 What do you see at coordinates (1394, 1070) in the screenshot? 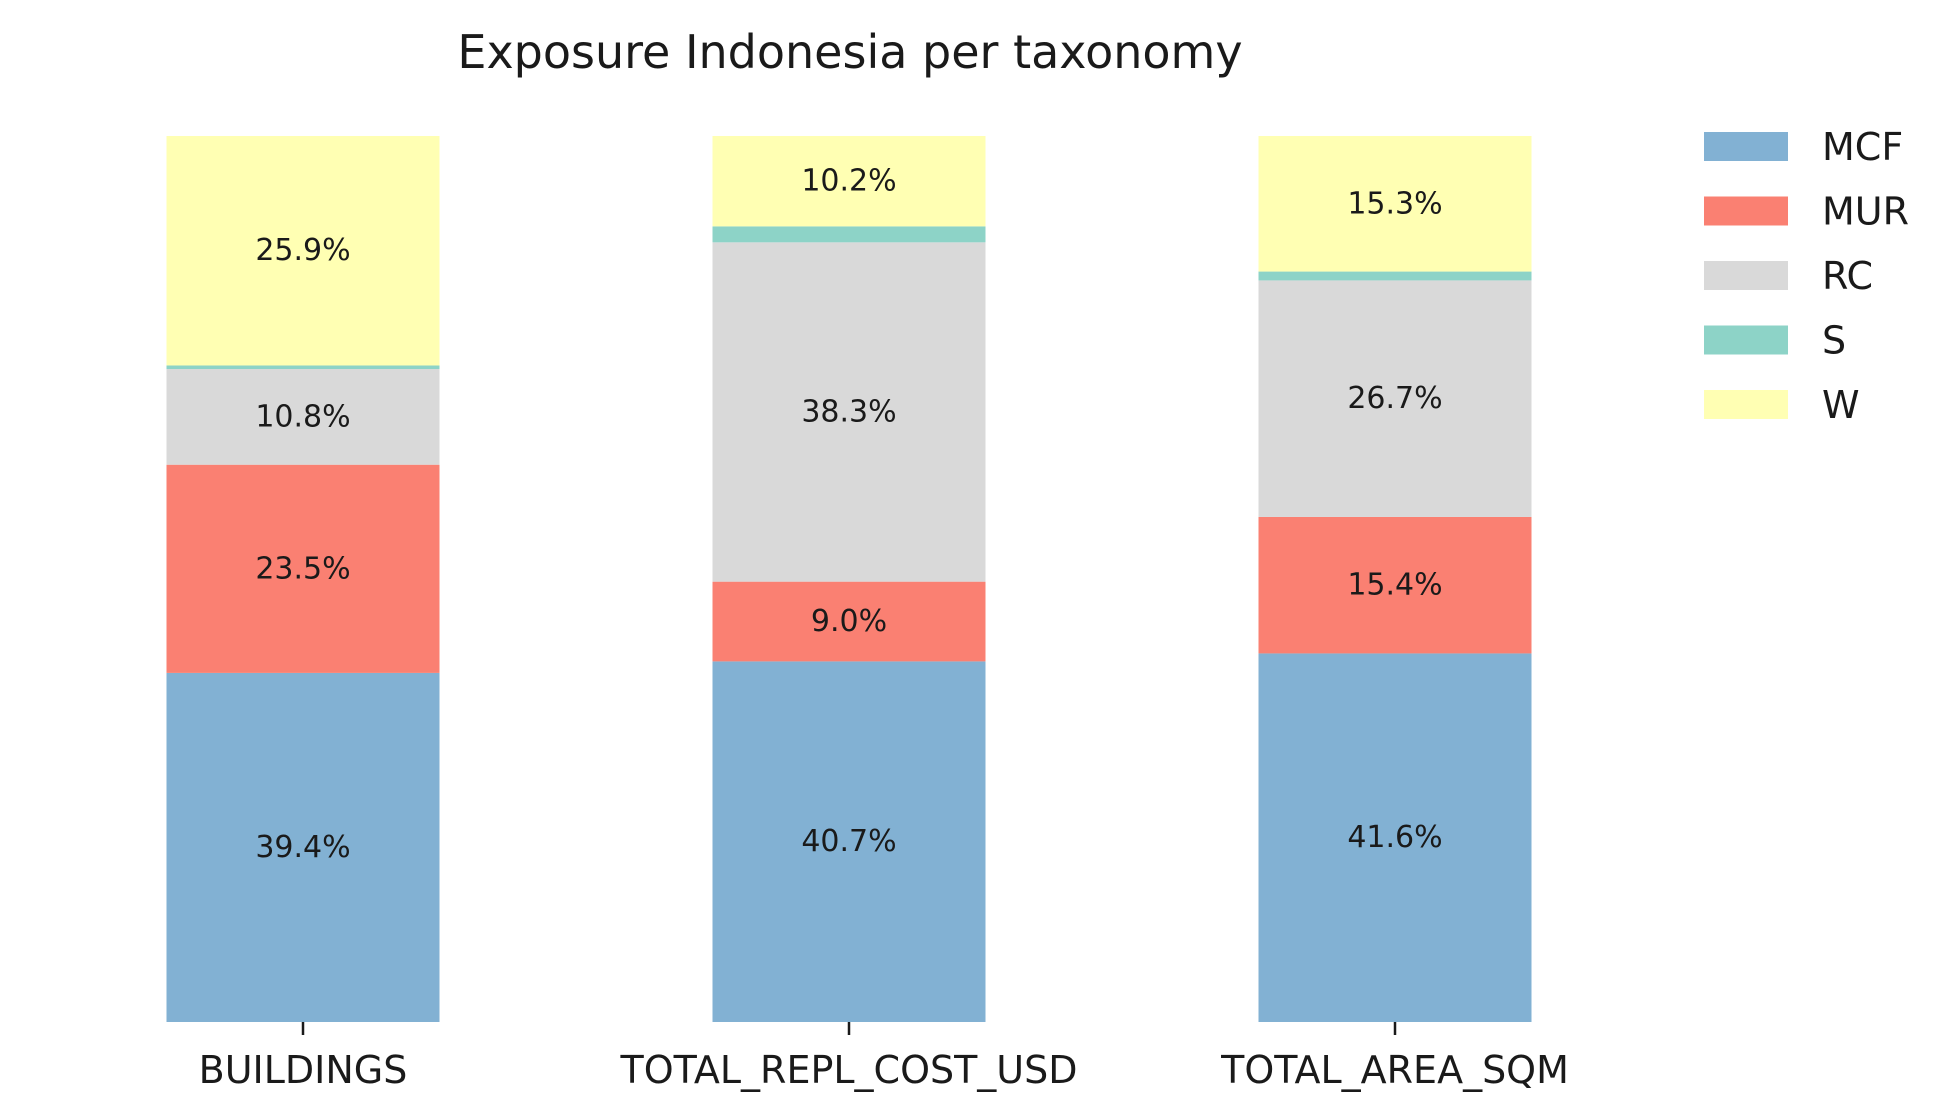
I see `x-tick-label-total_area_sqm: TOTAL_AREA_SQM` at bounding box center [1394, 1070].